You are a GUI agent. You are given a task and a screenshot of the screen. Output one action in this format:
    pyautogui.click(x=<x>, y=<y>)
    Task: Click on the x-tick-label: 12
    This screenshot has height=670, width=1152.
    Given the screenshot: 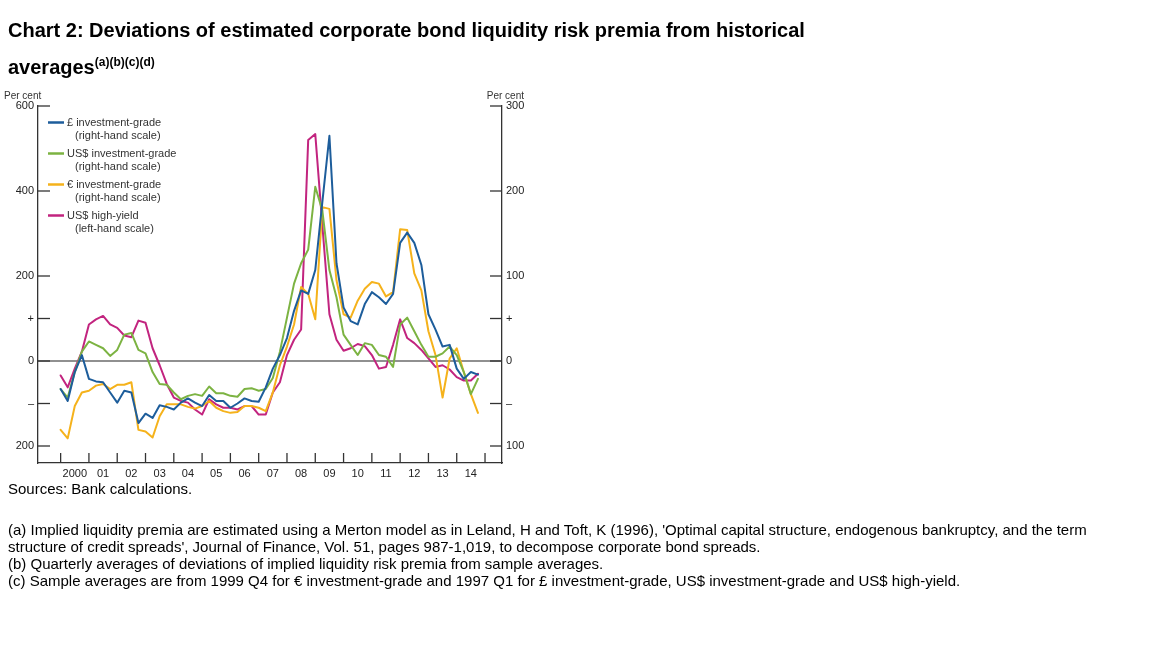 What is the action you would take?
    pyautogui.click(x=414, y=472)
    